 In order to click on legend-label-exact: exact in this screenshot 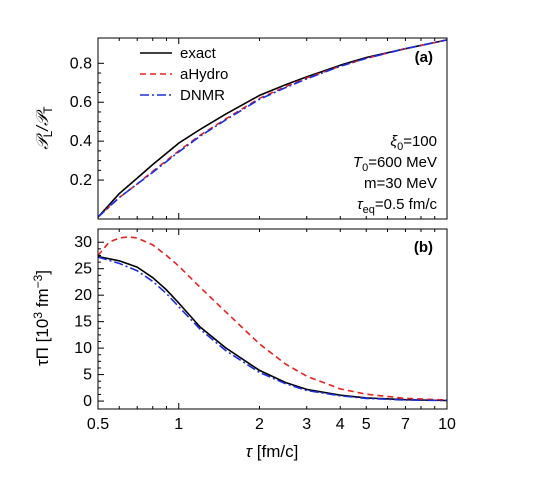, I will do `click(198, 53)`.